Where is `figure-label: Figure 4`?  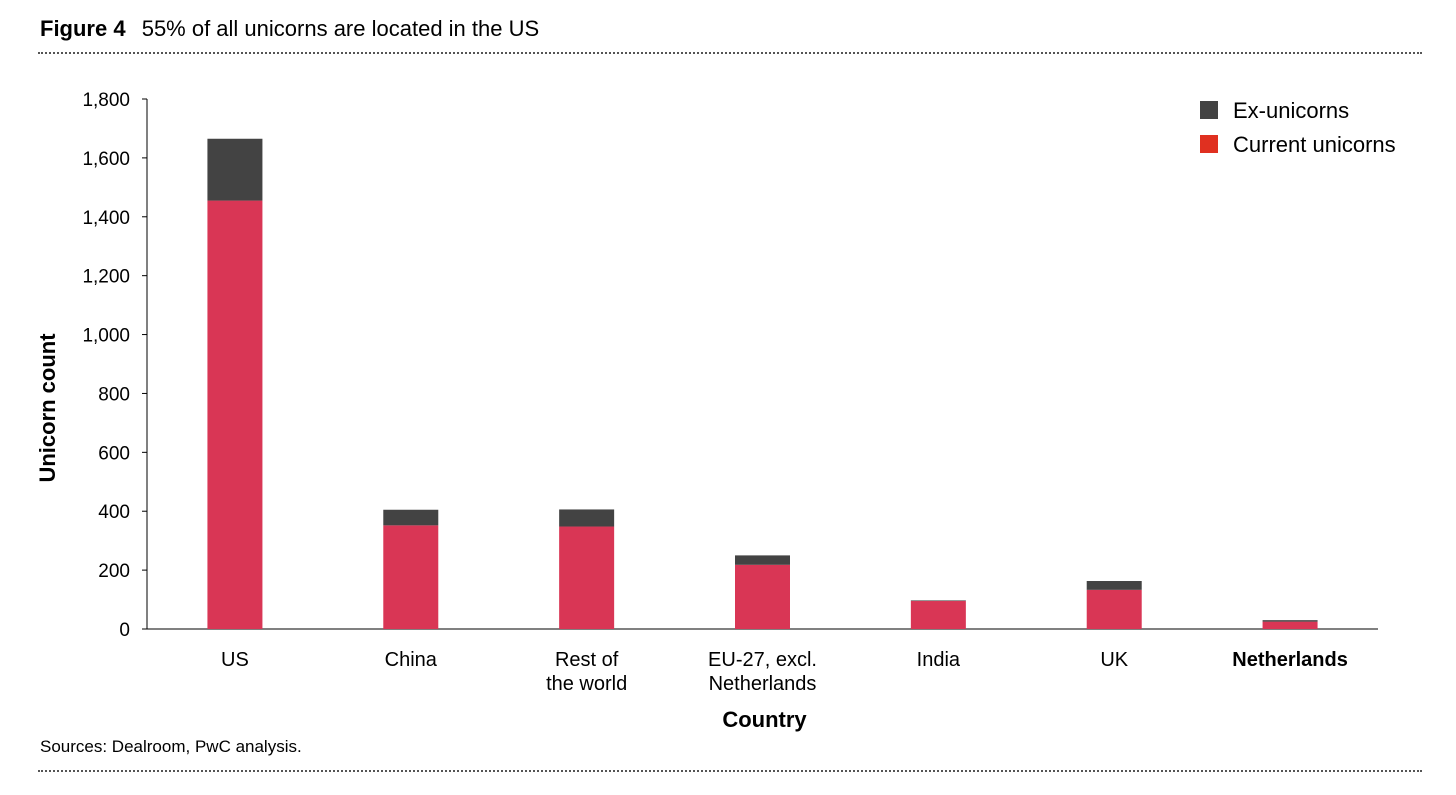 figure-label: Figure 4 is located at coordinates (83, 28).